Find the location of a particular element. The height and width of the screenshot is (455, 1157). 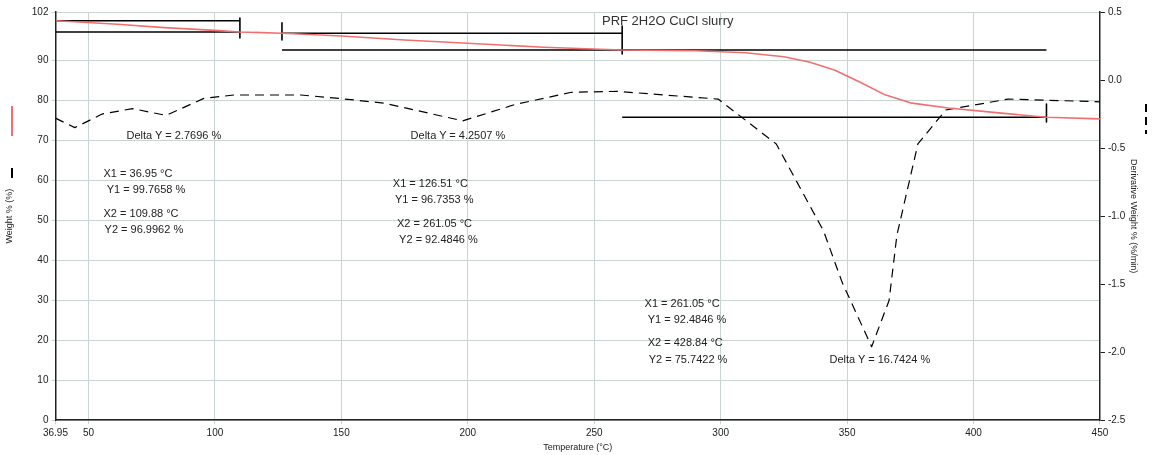

annotation: X1 = 261.05 °C is located at coordinates (682, 303).